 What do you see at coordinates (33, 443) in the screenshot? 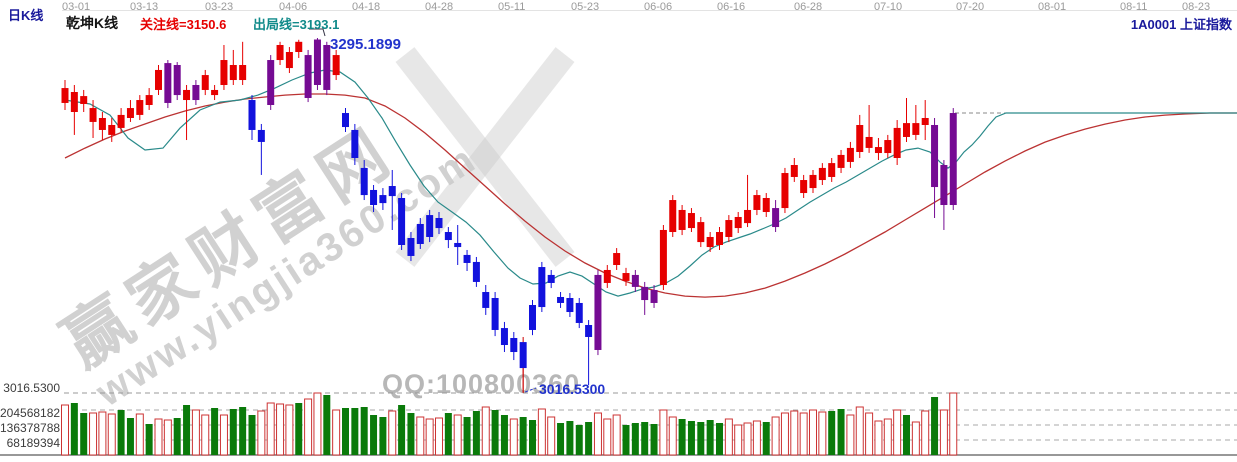
I see `volume-axis-label-3: 68189394` at bounding box center [33, 443].